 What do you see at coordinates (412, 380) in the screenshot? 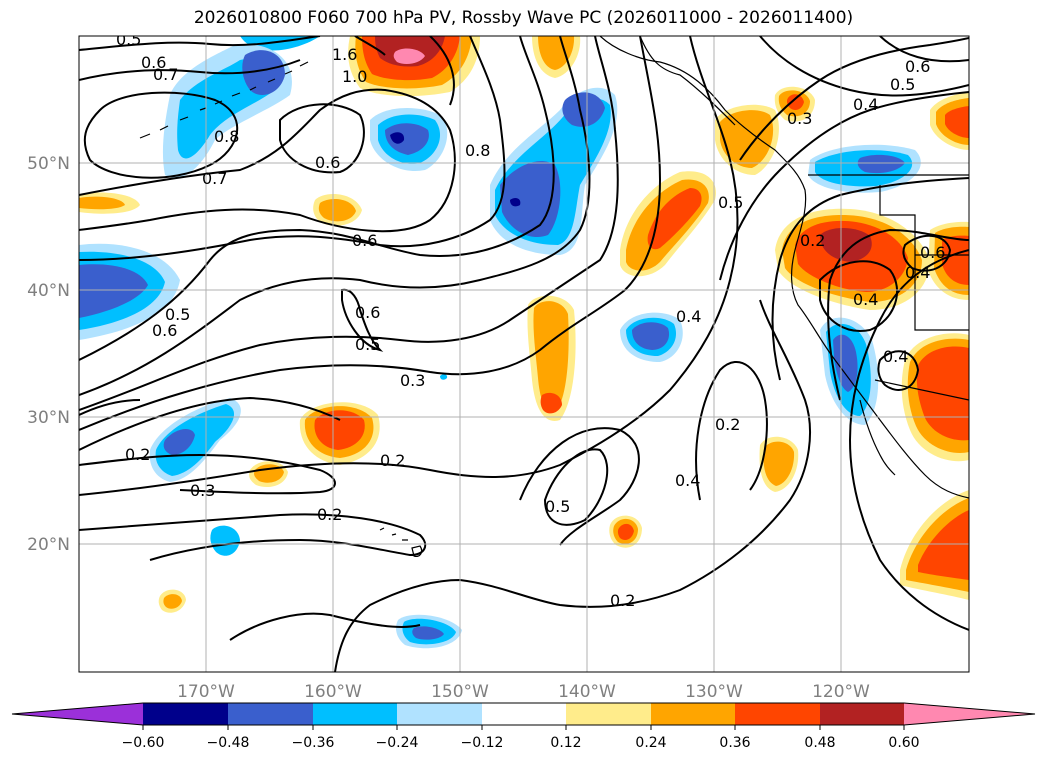
I see `contour-label: 0.3` at bounding box center [412, 380].